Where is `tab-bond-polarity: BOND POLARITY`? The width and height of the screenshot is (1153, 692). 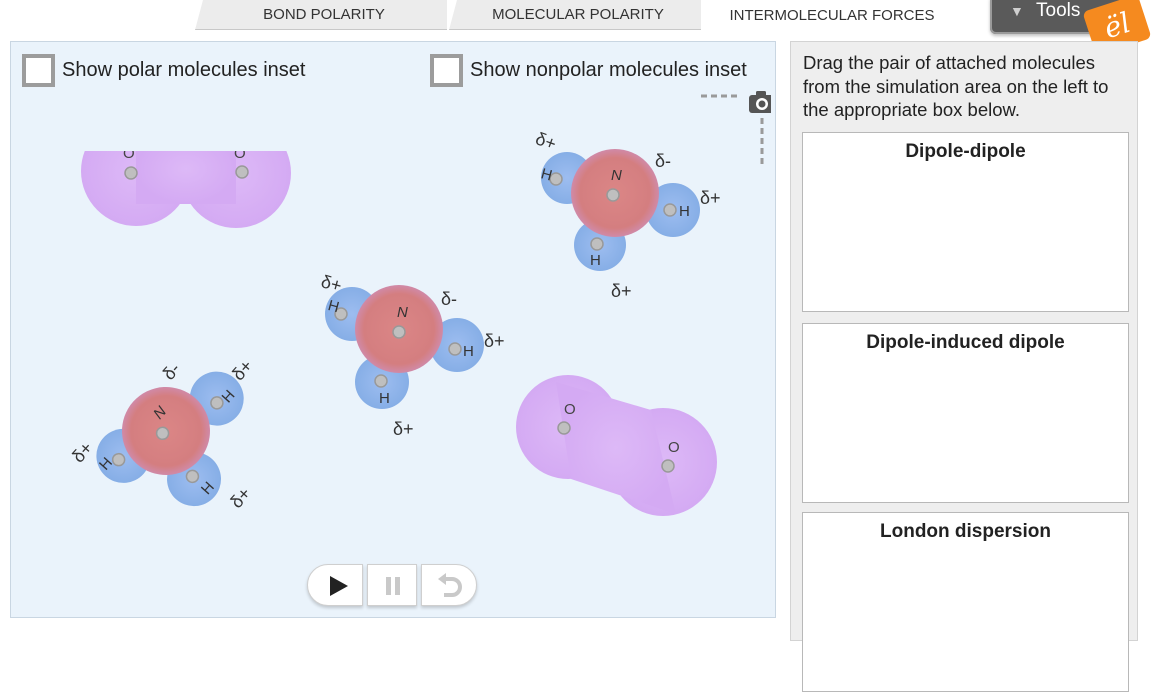
tab-bond-polarity: BOND POLARITY is located at coordinates (321, 15).